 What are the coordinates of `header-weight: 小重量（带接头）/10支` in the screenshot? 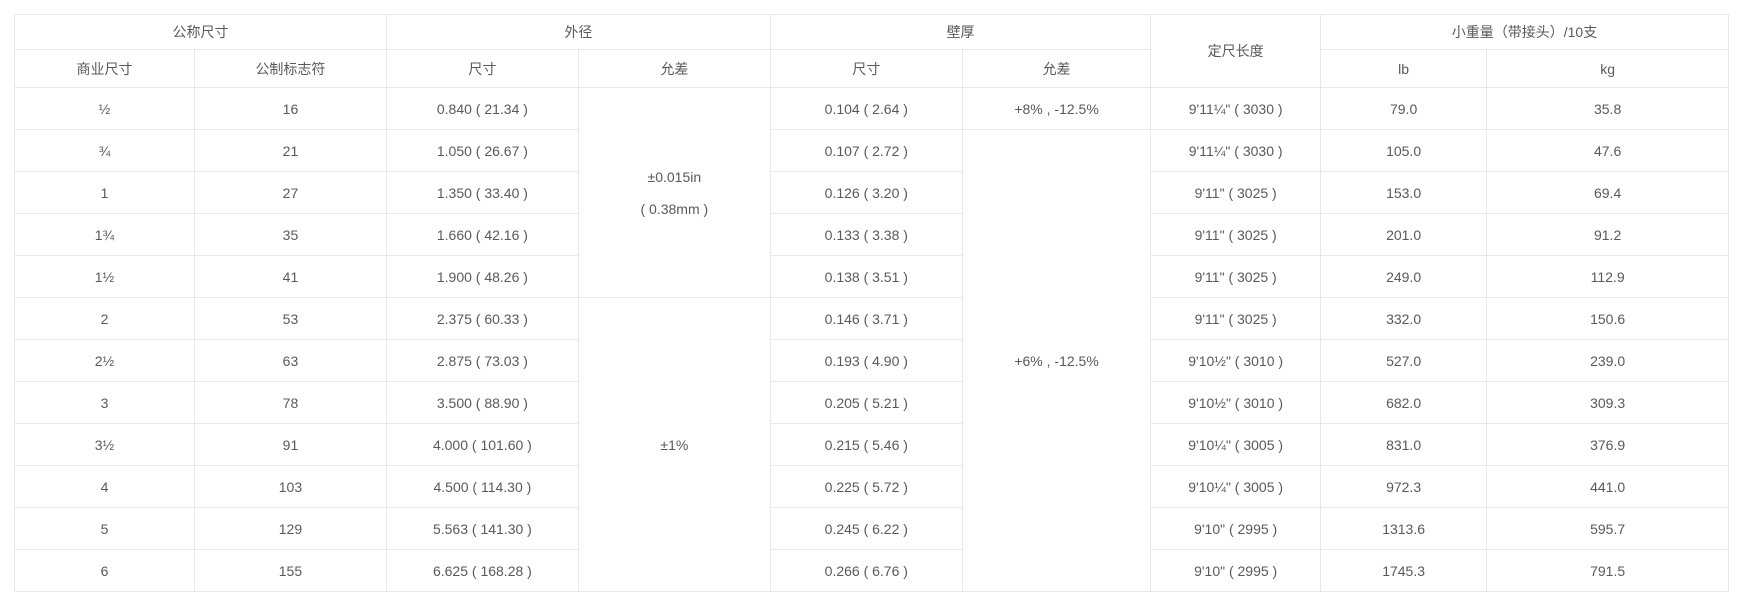 It's located at (1524, 32).